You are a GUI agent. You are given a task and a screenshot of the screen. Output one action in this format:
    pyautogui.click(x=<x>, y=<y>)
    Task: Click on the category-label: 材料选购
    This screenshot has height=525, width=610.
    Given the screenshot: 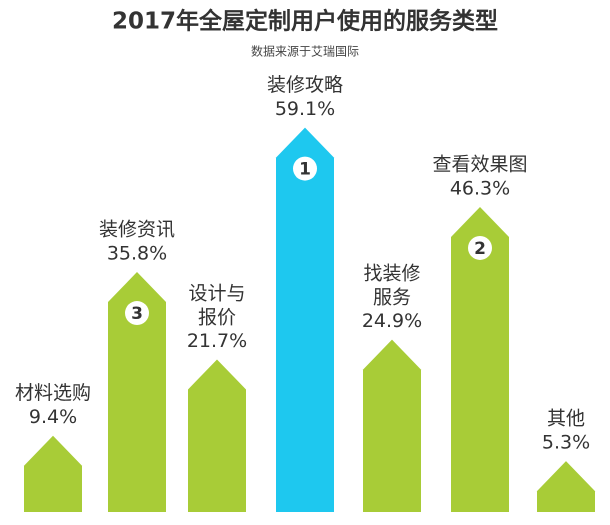 What is the action you would take?
    pyautogui.click(x=53, y=393)
    